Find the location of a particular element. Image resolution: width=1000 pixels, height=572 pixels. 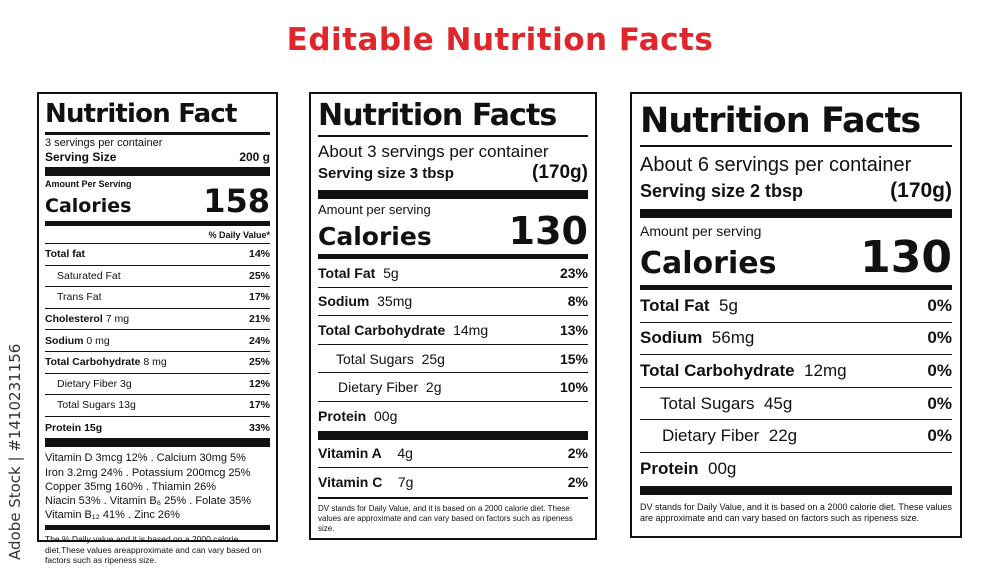

amount-per-serving: Amount per serving is located at coordinates (701, 231).